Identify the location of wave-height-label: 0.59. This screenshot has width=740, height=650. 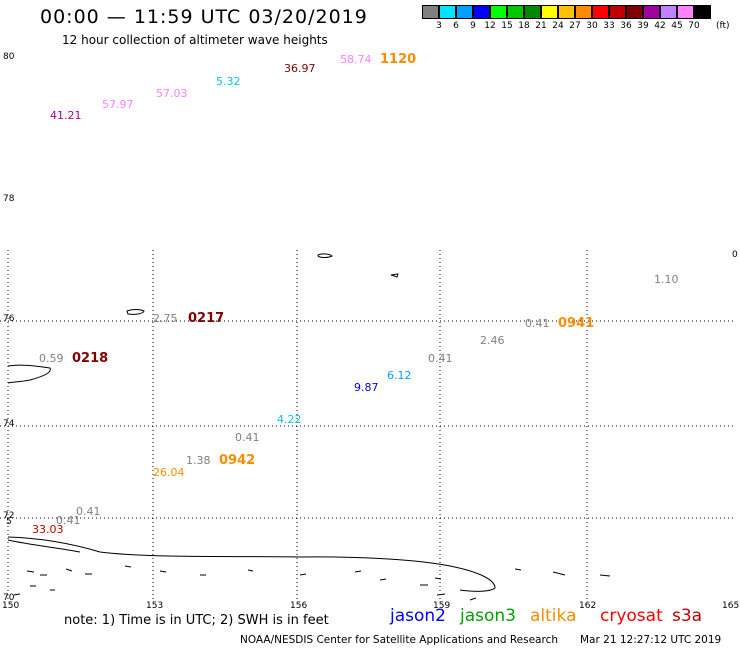
(51, 358).